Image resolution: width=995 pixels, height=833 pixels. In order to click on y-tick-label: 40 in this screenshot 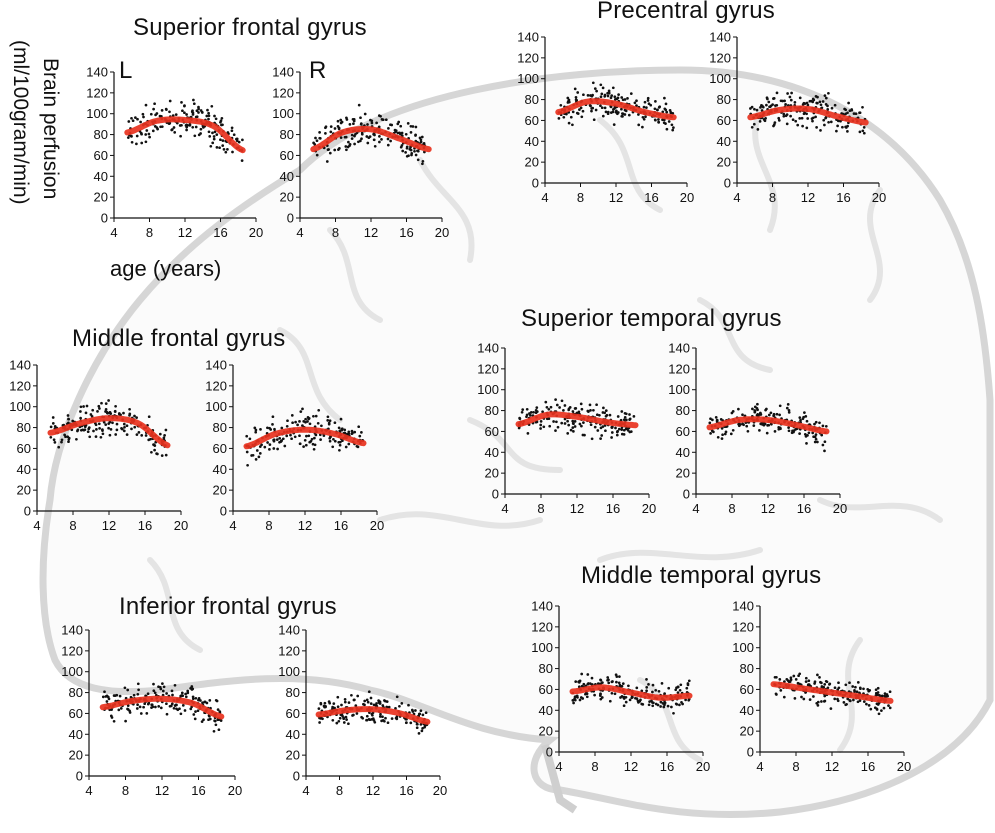, I will do `click(724, 141)`.